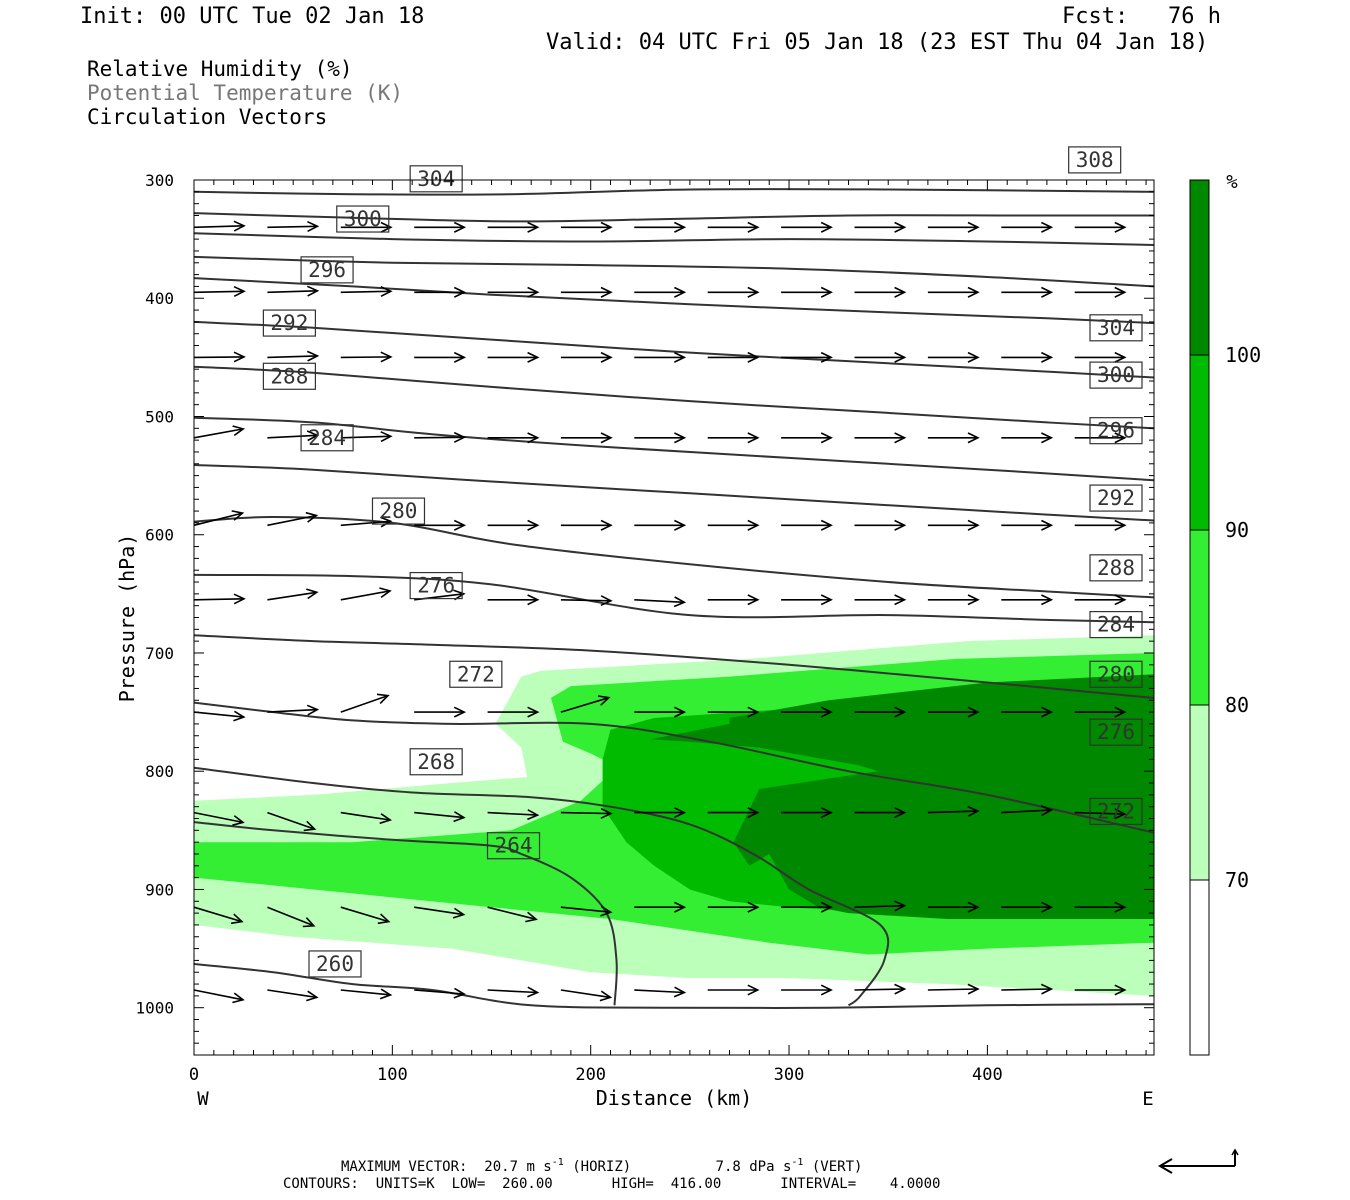  Describe the element at coordinates (1116, 624) in the screenshot. I see `contour-label-right-284: 284` at that location.